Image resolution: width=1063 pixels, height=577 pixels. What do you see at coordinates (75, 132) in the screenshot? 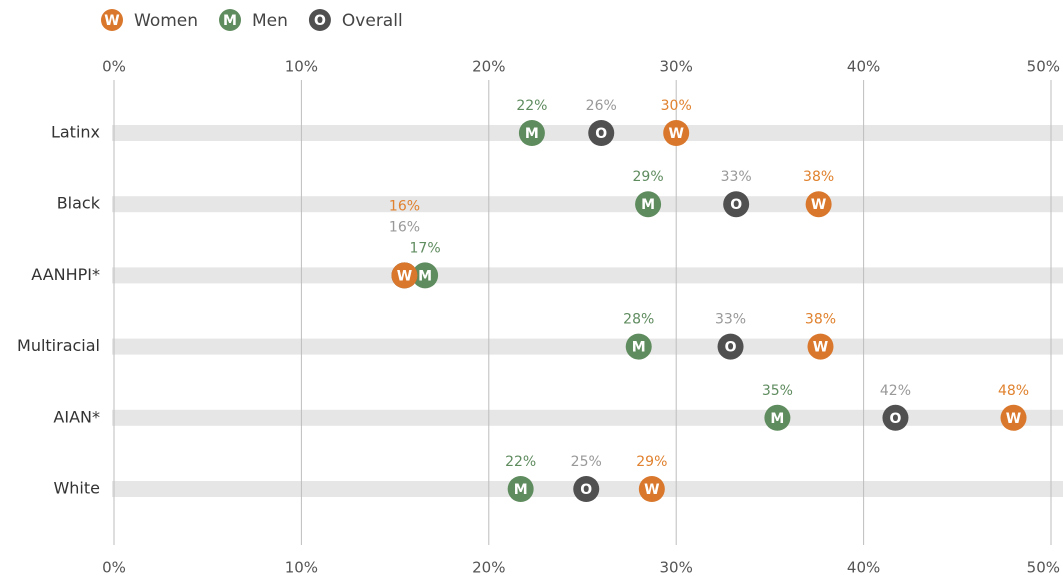
I see `category-label: Latinx` at bounding box center [75, 132].